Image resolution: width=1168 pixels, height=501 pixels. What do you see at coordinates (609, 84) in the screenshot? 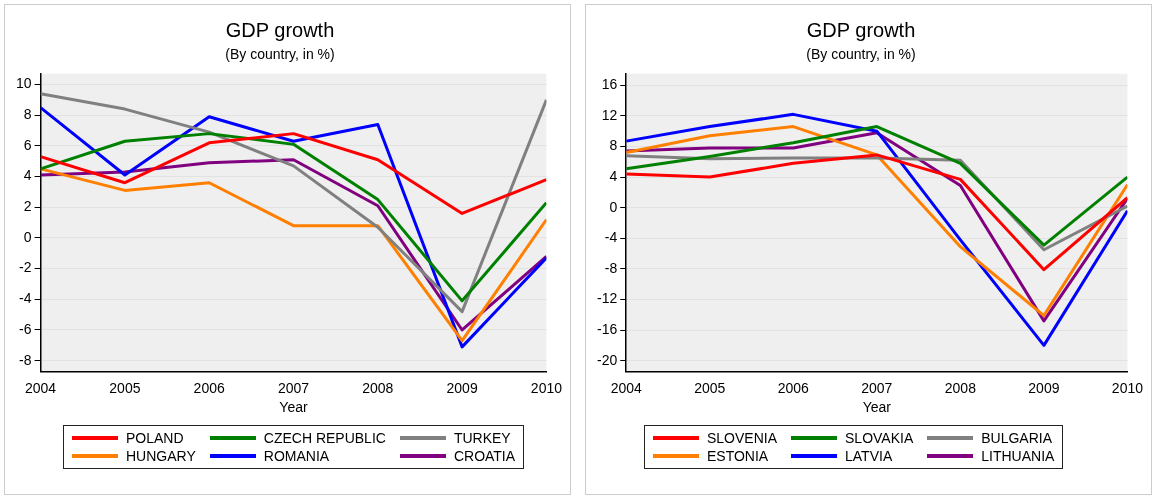
I see `y-tick-label: 16` at bounding box center [609, 84].